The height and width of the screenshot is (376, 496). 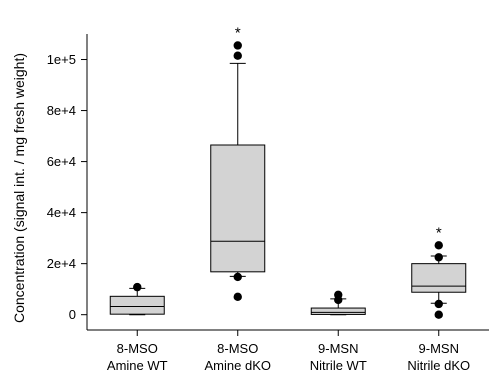 I want to click on x-category-label-line2: Amine WT, so click(x=137, y=365).